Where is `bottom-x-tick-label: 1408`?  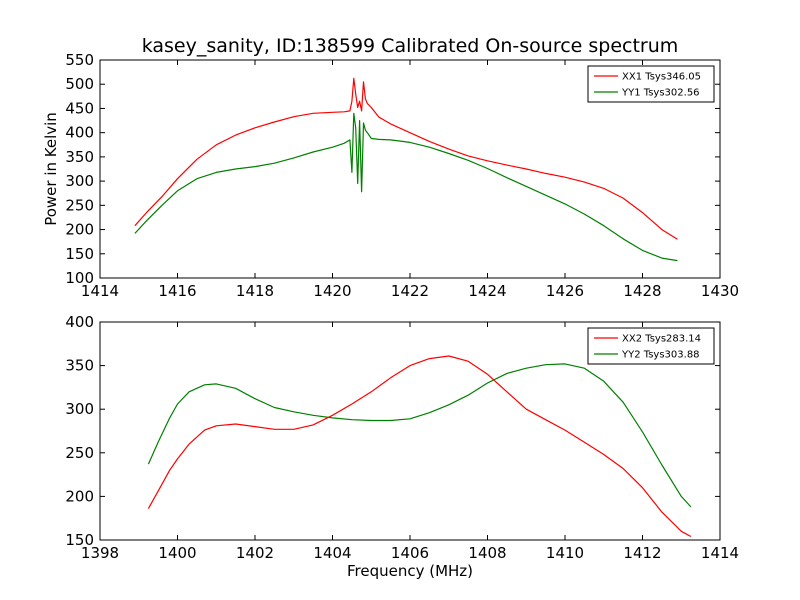 bottom-x-tick-label: 1408 is located at coordinates (487, 553).